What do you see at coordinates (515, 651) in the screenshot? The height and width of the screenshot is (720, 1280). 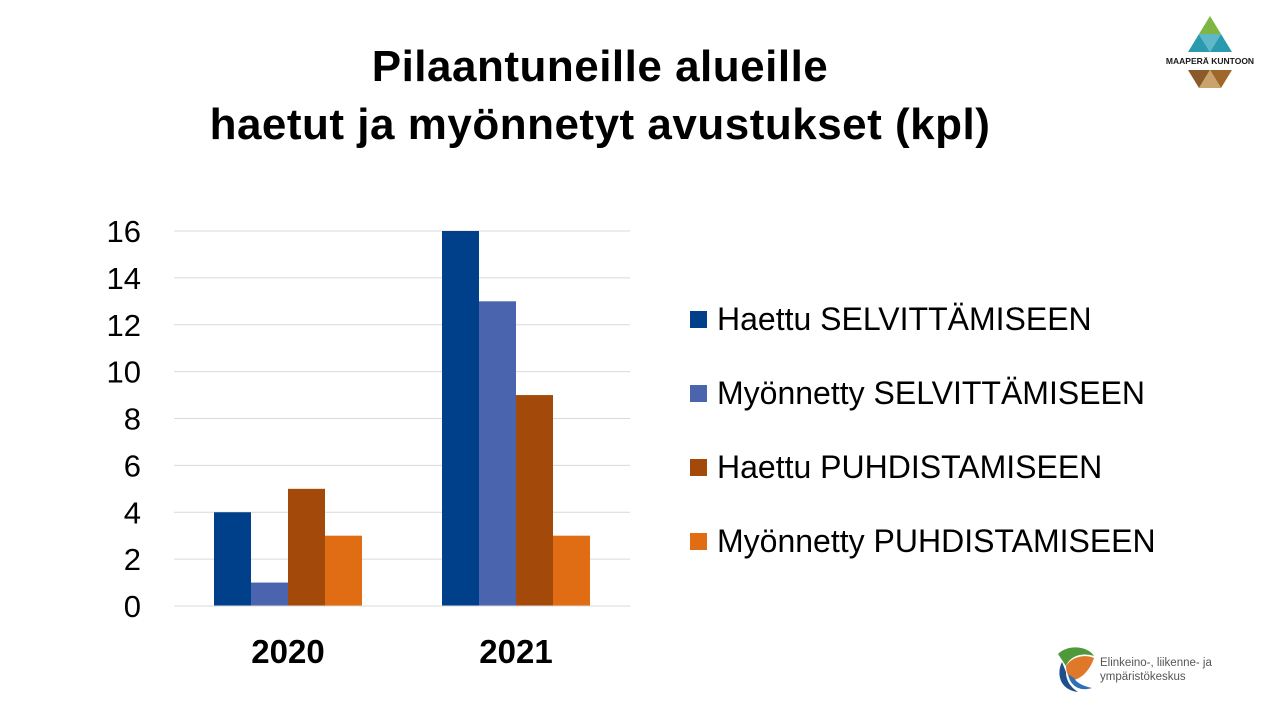 I see `x-tick-label: 2021` at bounding box center [515, 651].